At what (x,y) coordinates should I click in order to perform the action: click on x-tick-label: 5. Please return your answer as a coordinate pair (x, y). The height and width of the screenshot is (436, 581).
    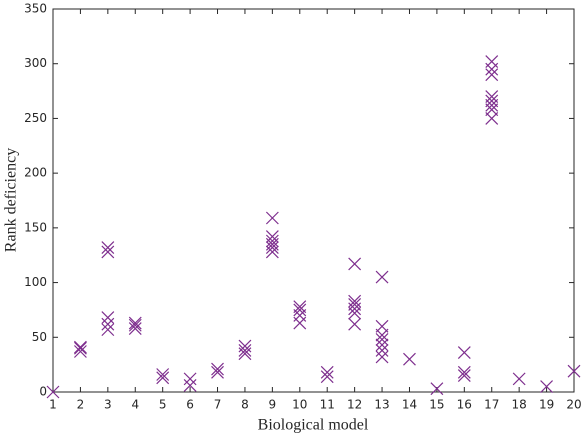
    Looking at the image, I should click on (163, 405).